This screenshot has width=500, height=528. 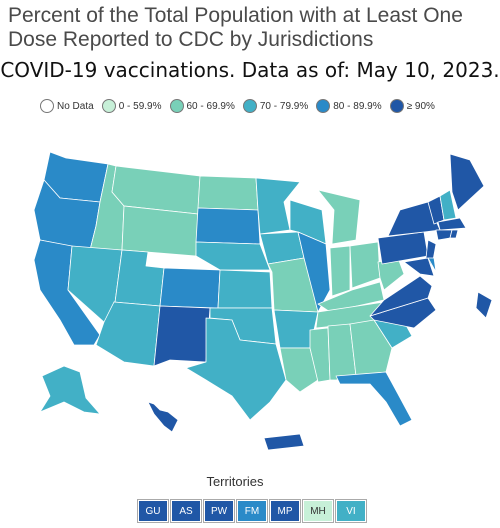 What do you see at coordinates (163, 417) in the screenshot?
I see `state-hawaii` at bounding box center [163, 417].